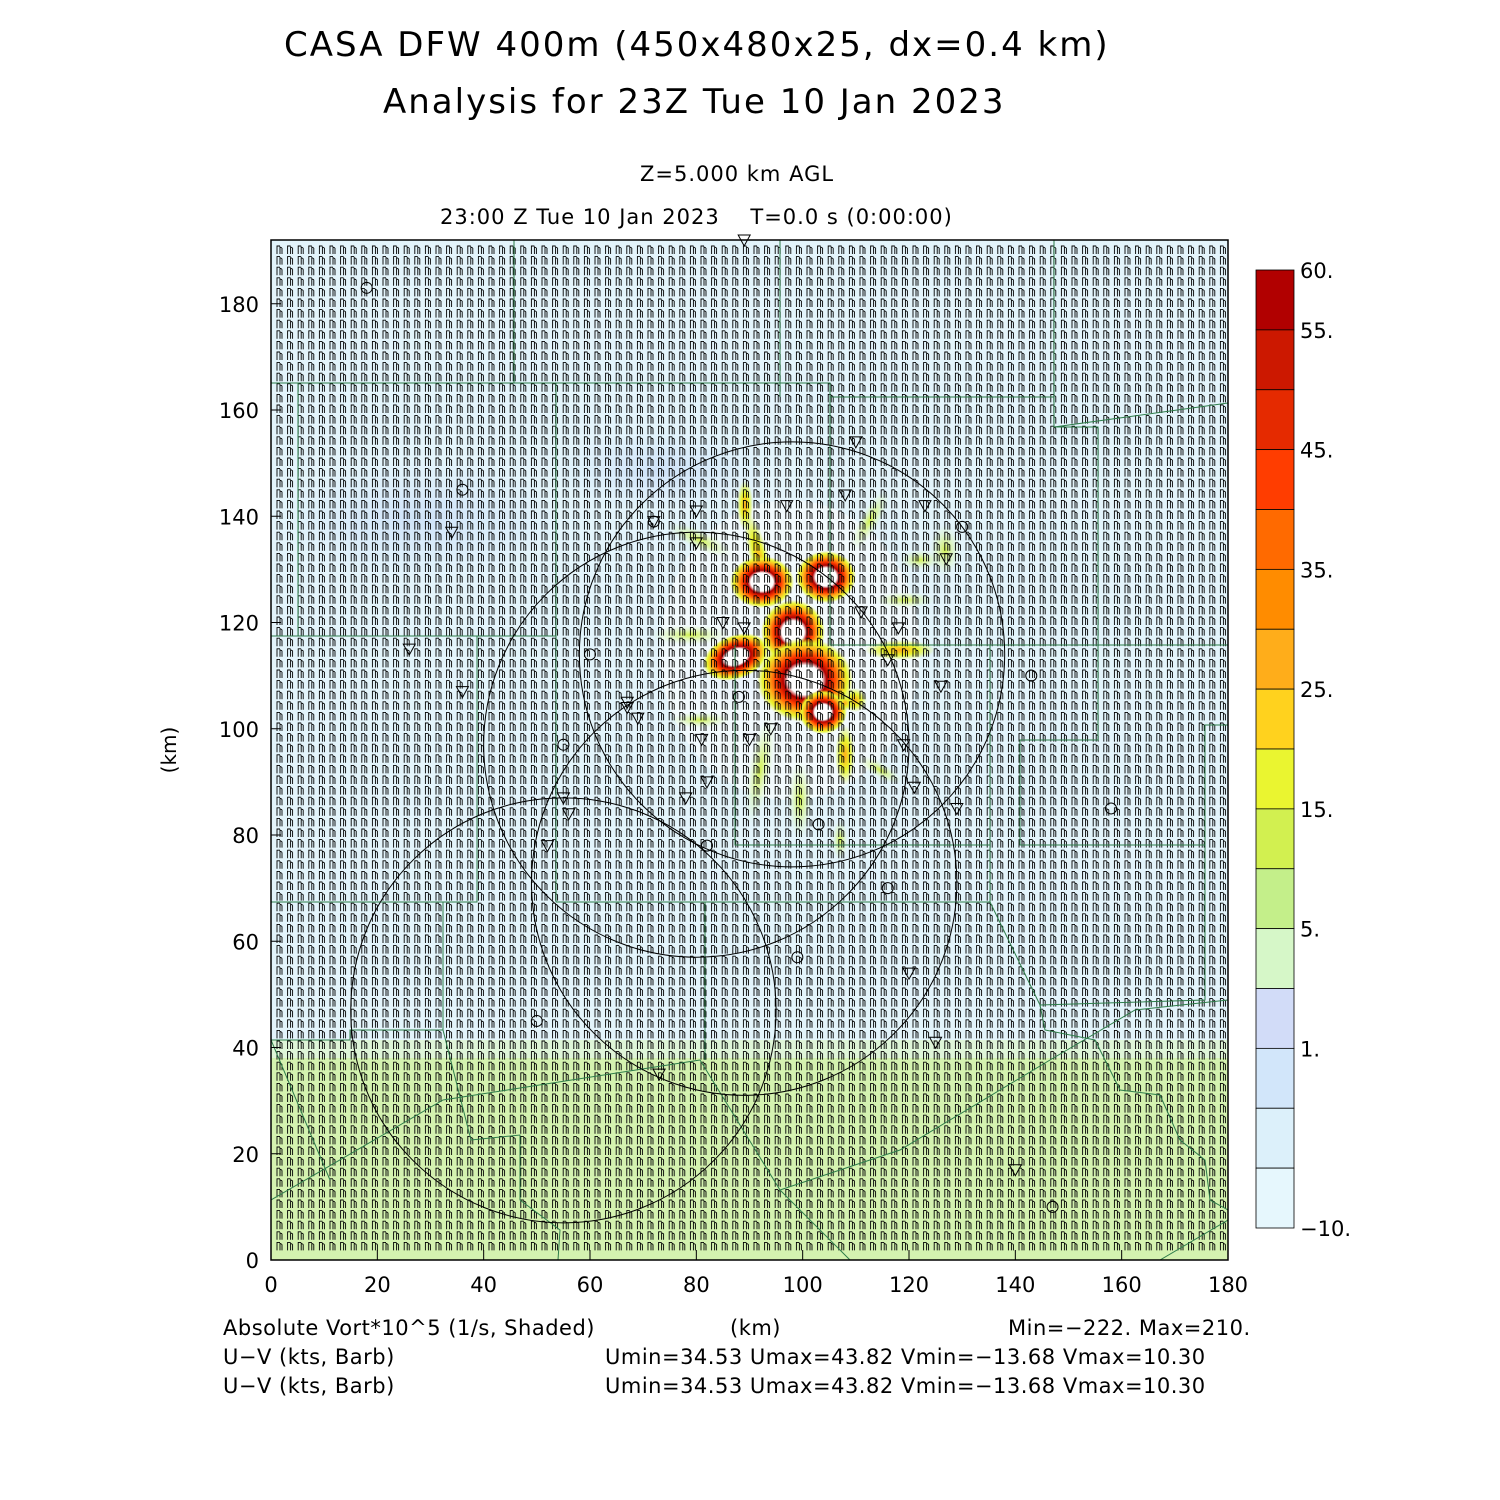 This screenshot has height=1500, width=1500. I want to click on title-line-1: CASA DFW 400m (450x480x25, dx=0.4 km), so click(697, 45).